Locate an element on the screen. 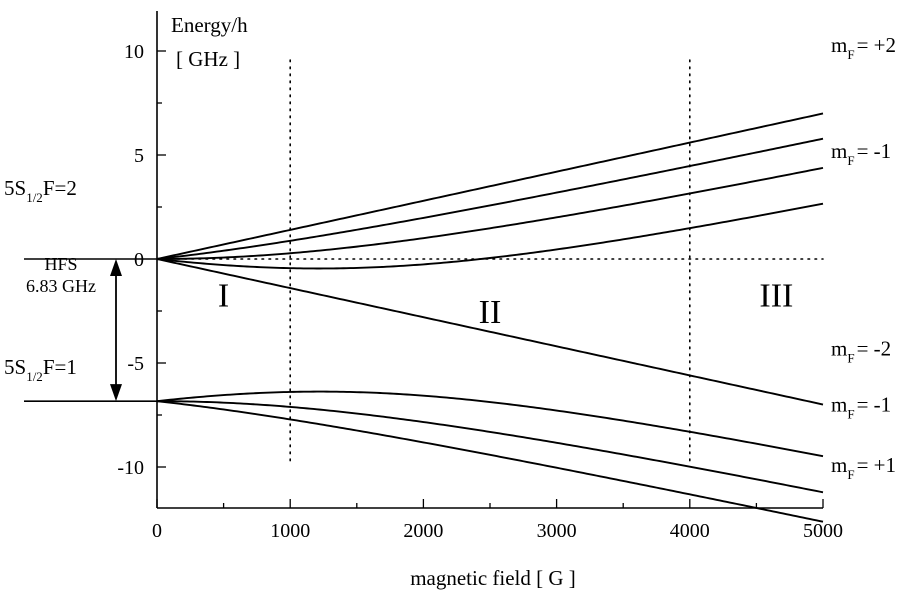 The image size is (913, 592). curve-F1-mFp0 is located at coordinates (490, 447).